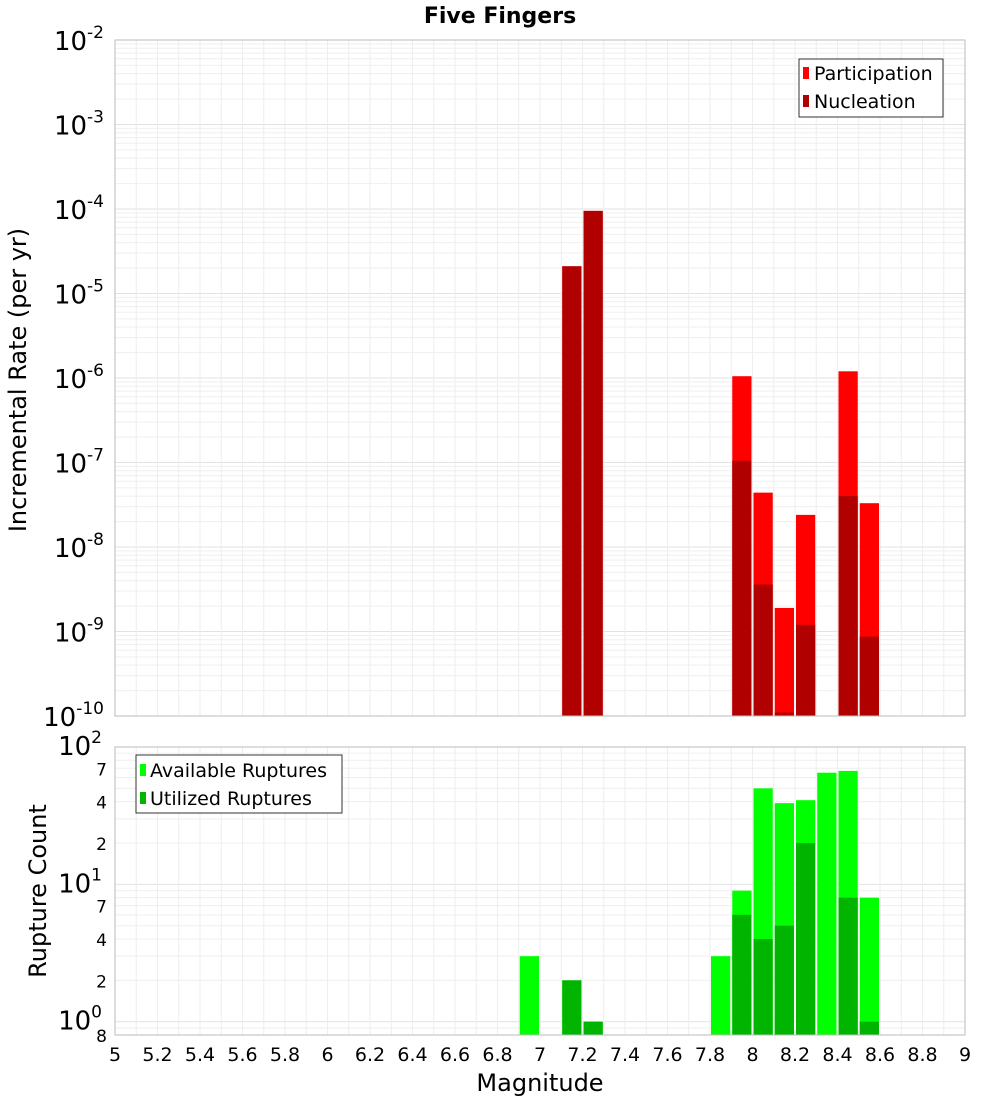 This screenshot has width=1000, height=1100. What do you see at coordinates (80, 745) in the screenshot?
I see `count-y-tick-label: 10²` at bounding box center [80, 745].